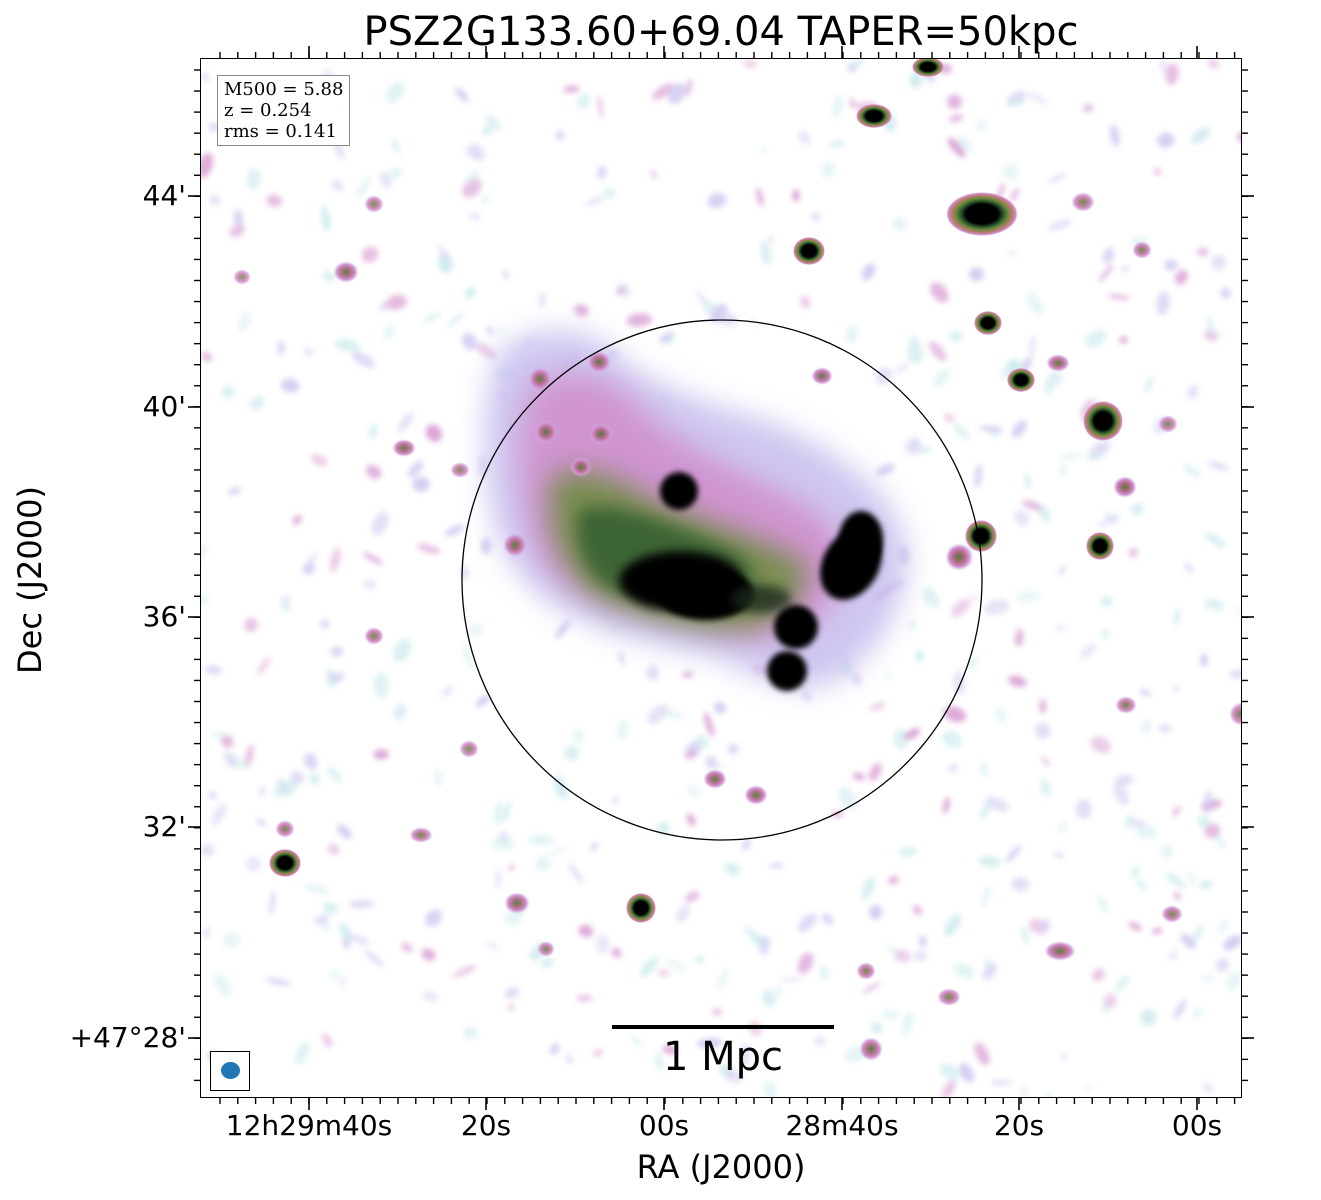 The width and height of the screenshot is (1321, 1200). Describe the element at coordinates (842, 1125) in the screenshot. I see `x-tick-label: 28m40s` at that location.